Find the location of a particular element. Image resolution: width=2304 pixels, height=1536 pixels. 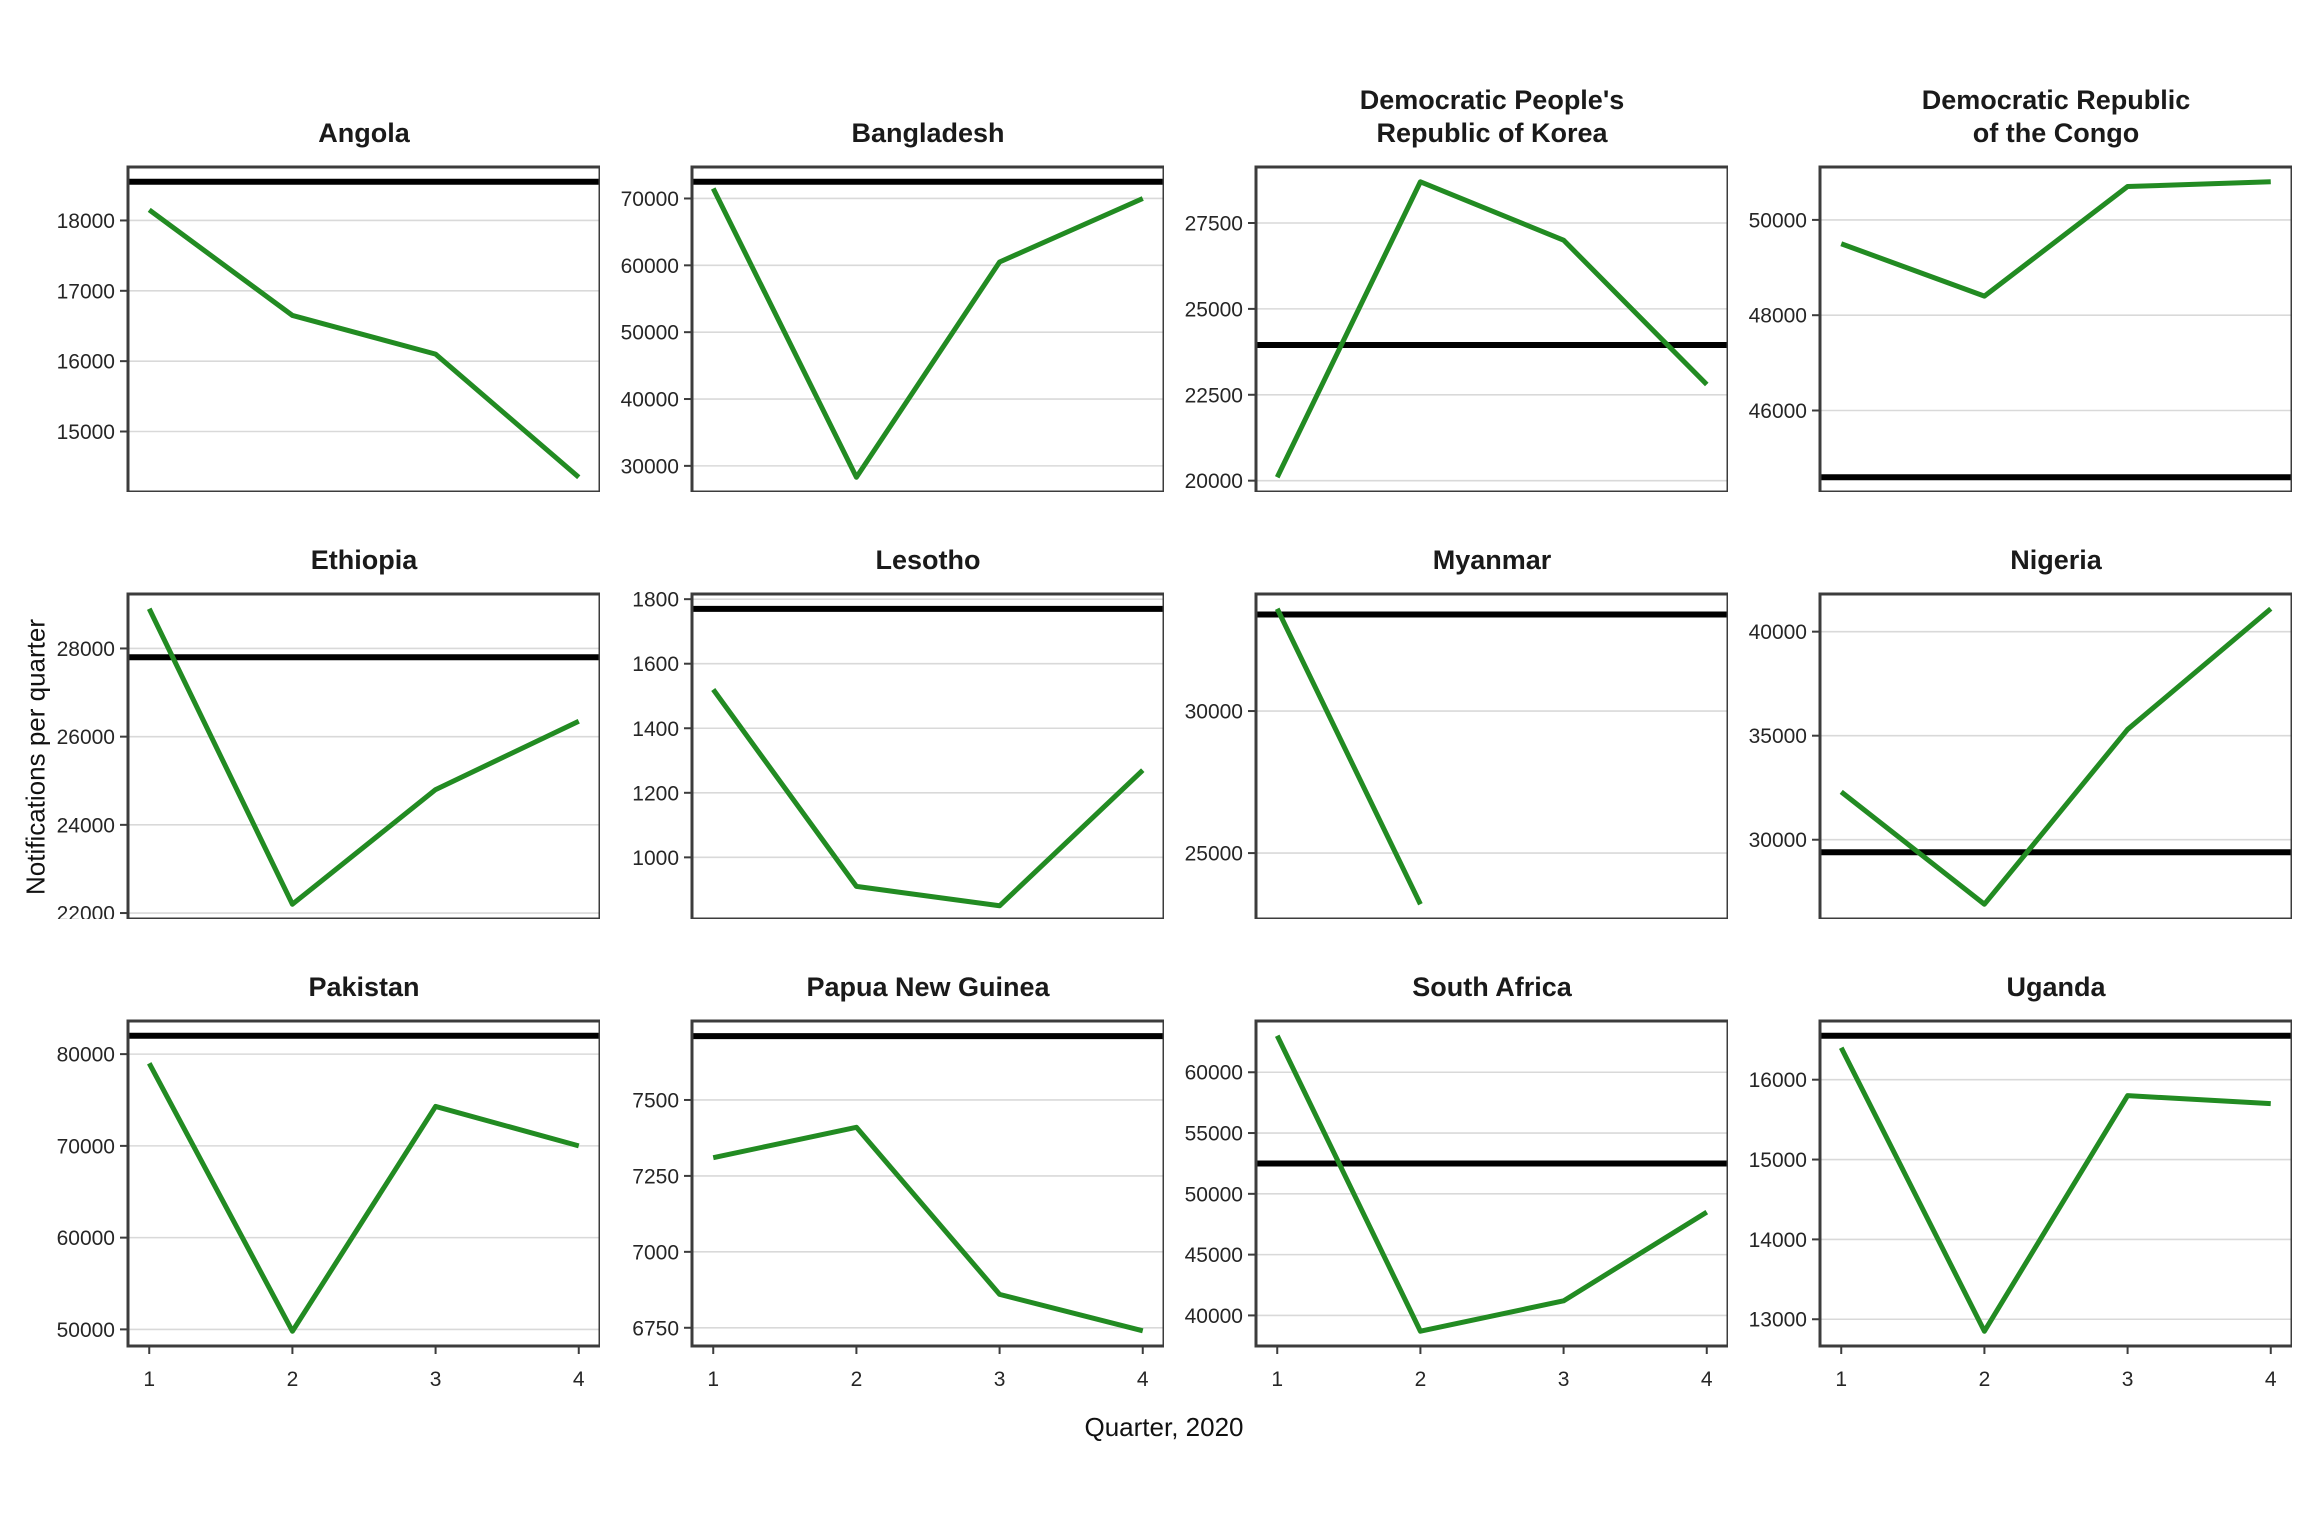

facet-angola: Angola 15000 16000 17000 18000 is located at coordinates (318, 278).